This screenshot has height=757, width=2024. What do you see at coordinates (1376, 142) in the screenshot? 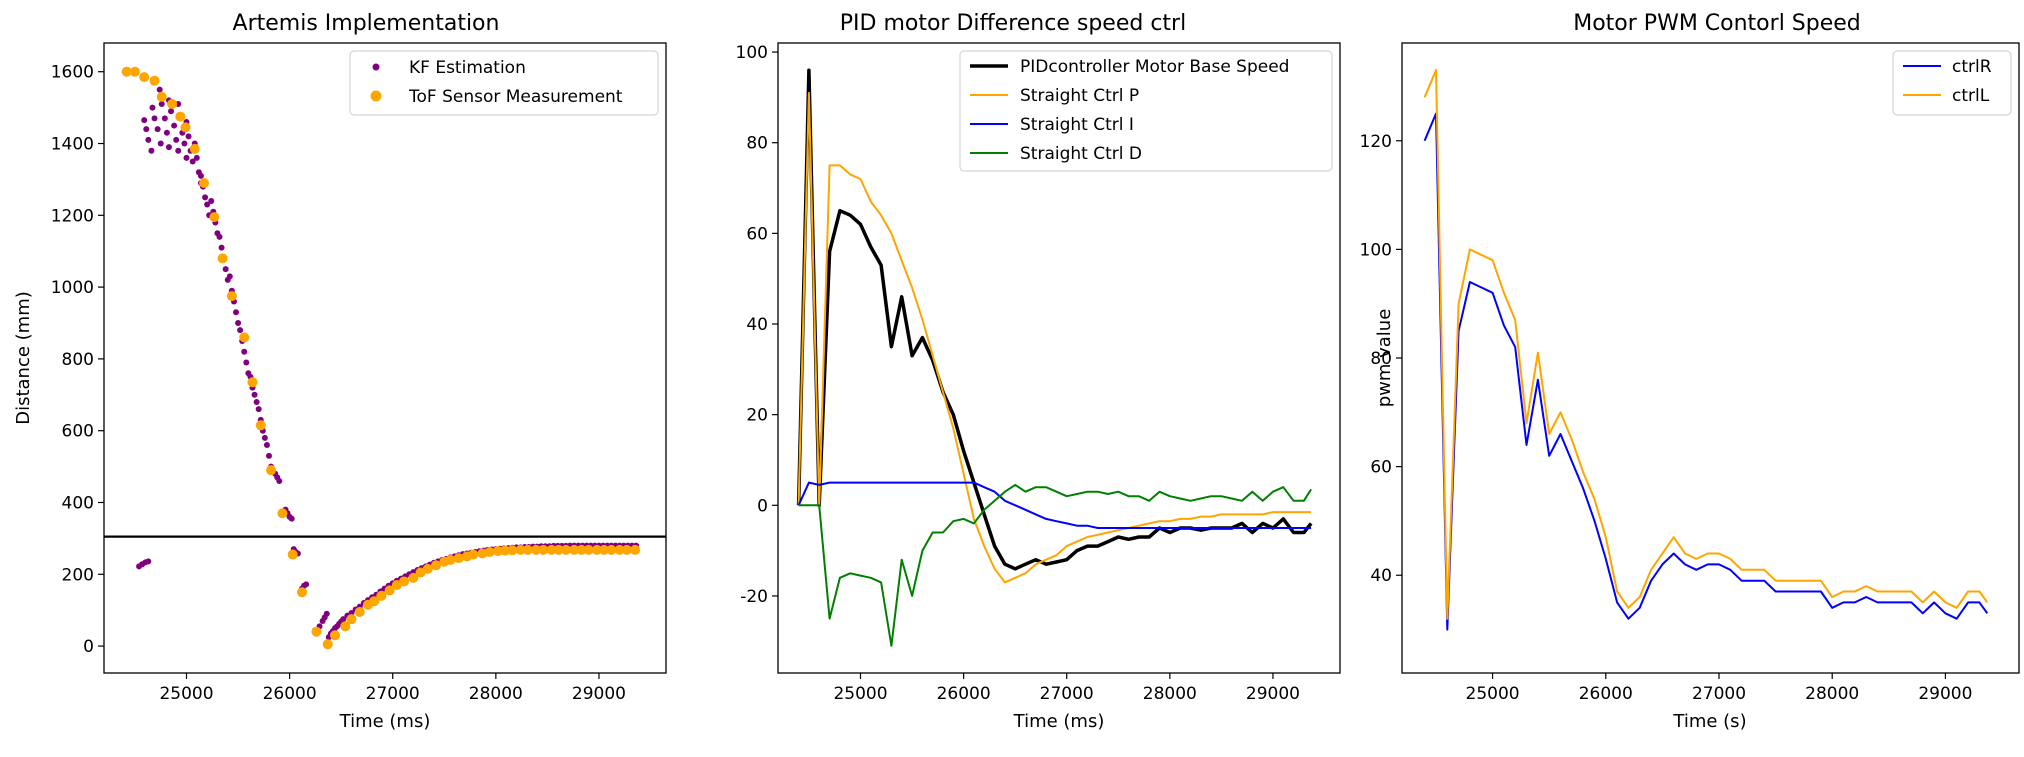
I see `y-tick-label: 120` at bounding box center [1376, 142].